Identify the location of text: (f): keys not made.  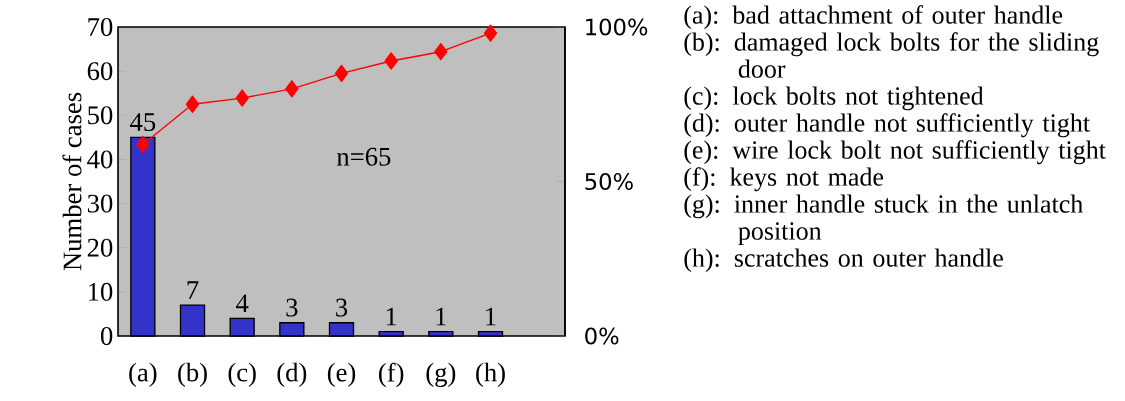
(784, 179).